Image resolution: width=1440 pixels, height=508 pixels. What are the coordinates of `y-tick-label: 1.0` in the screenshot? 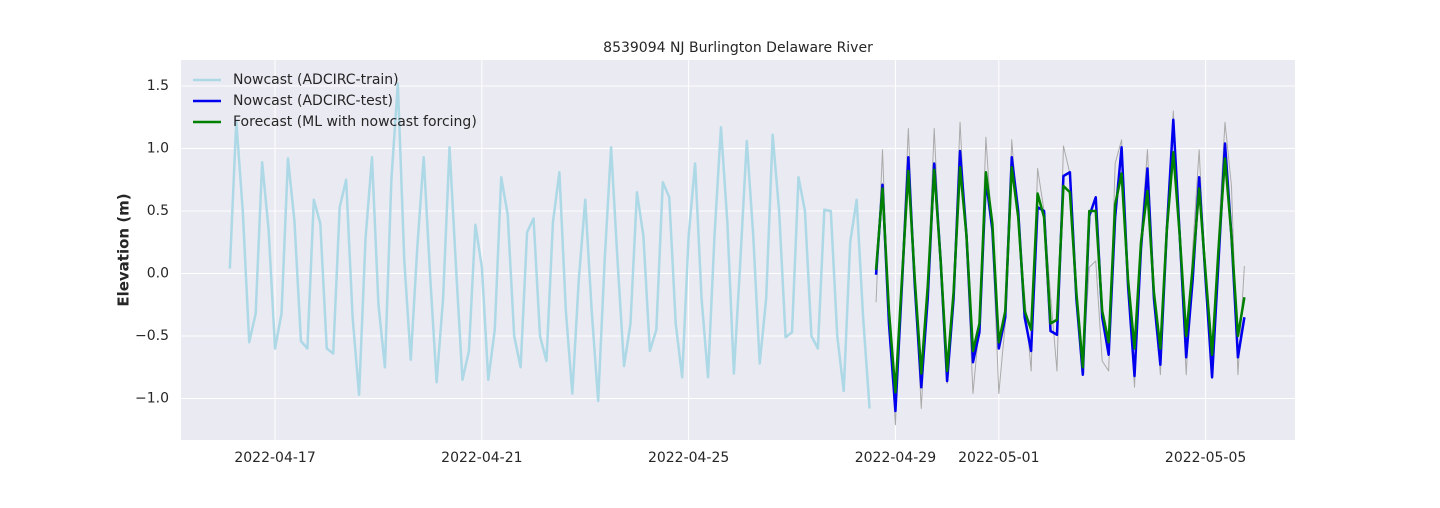 It's located at (158, 149).